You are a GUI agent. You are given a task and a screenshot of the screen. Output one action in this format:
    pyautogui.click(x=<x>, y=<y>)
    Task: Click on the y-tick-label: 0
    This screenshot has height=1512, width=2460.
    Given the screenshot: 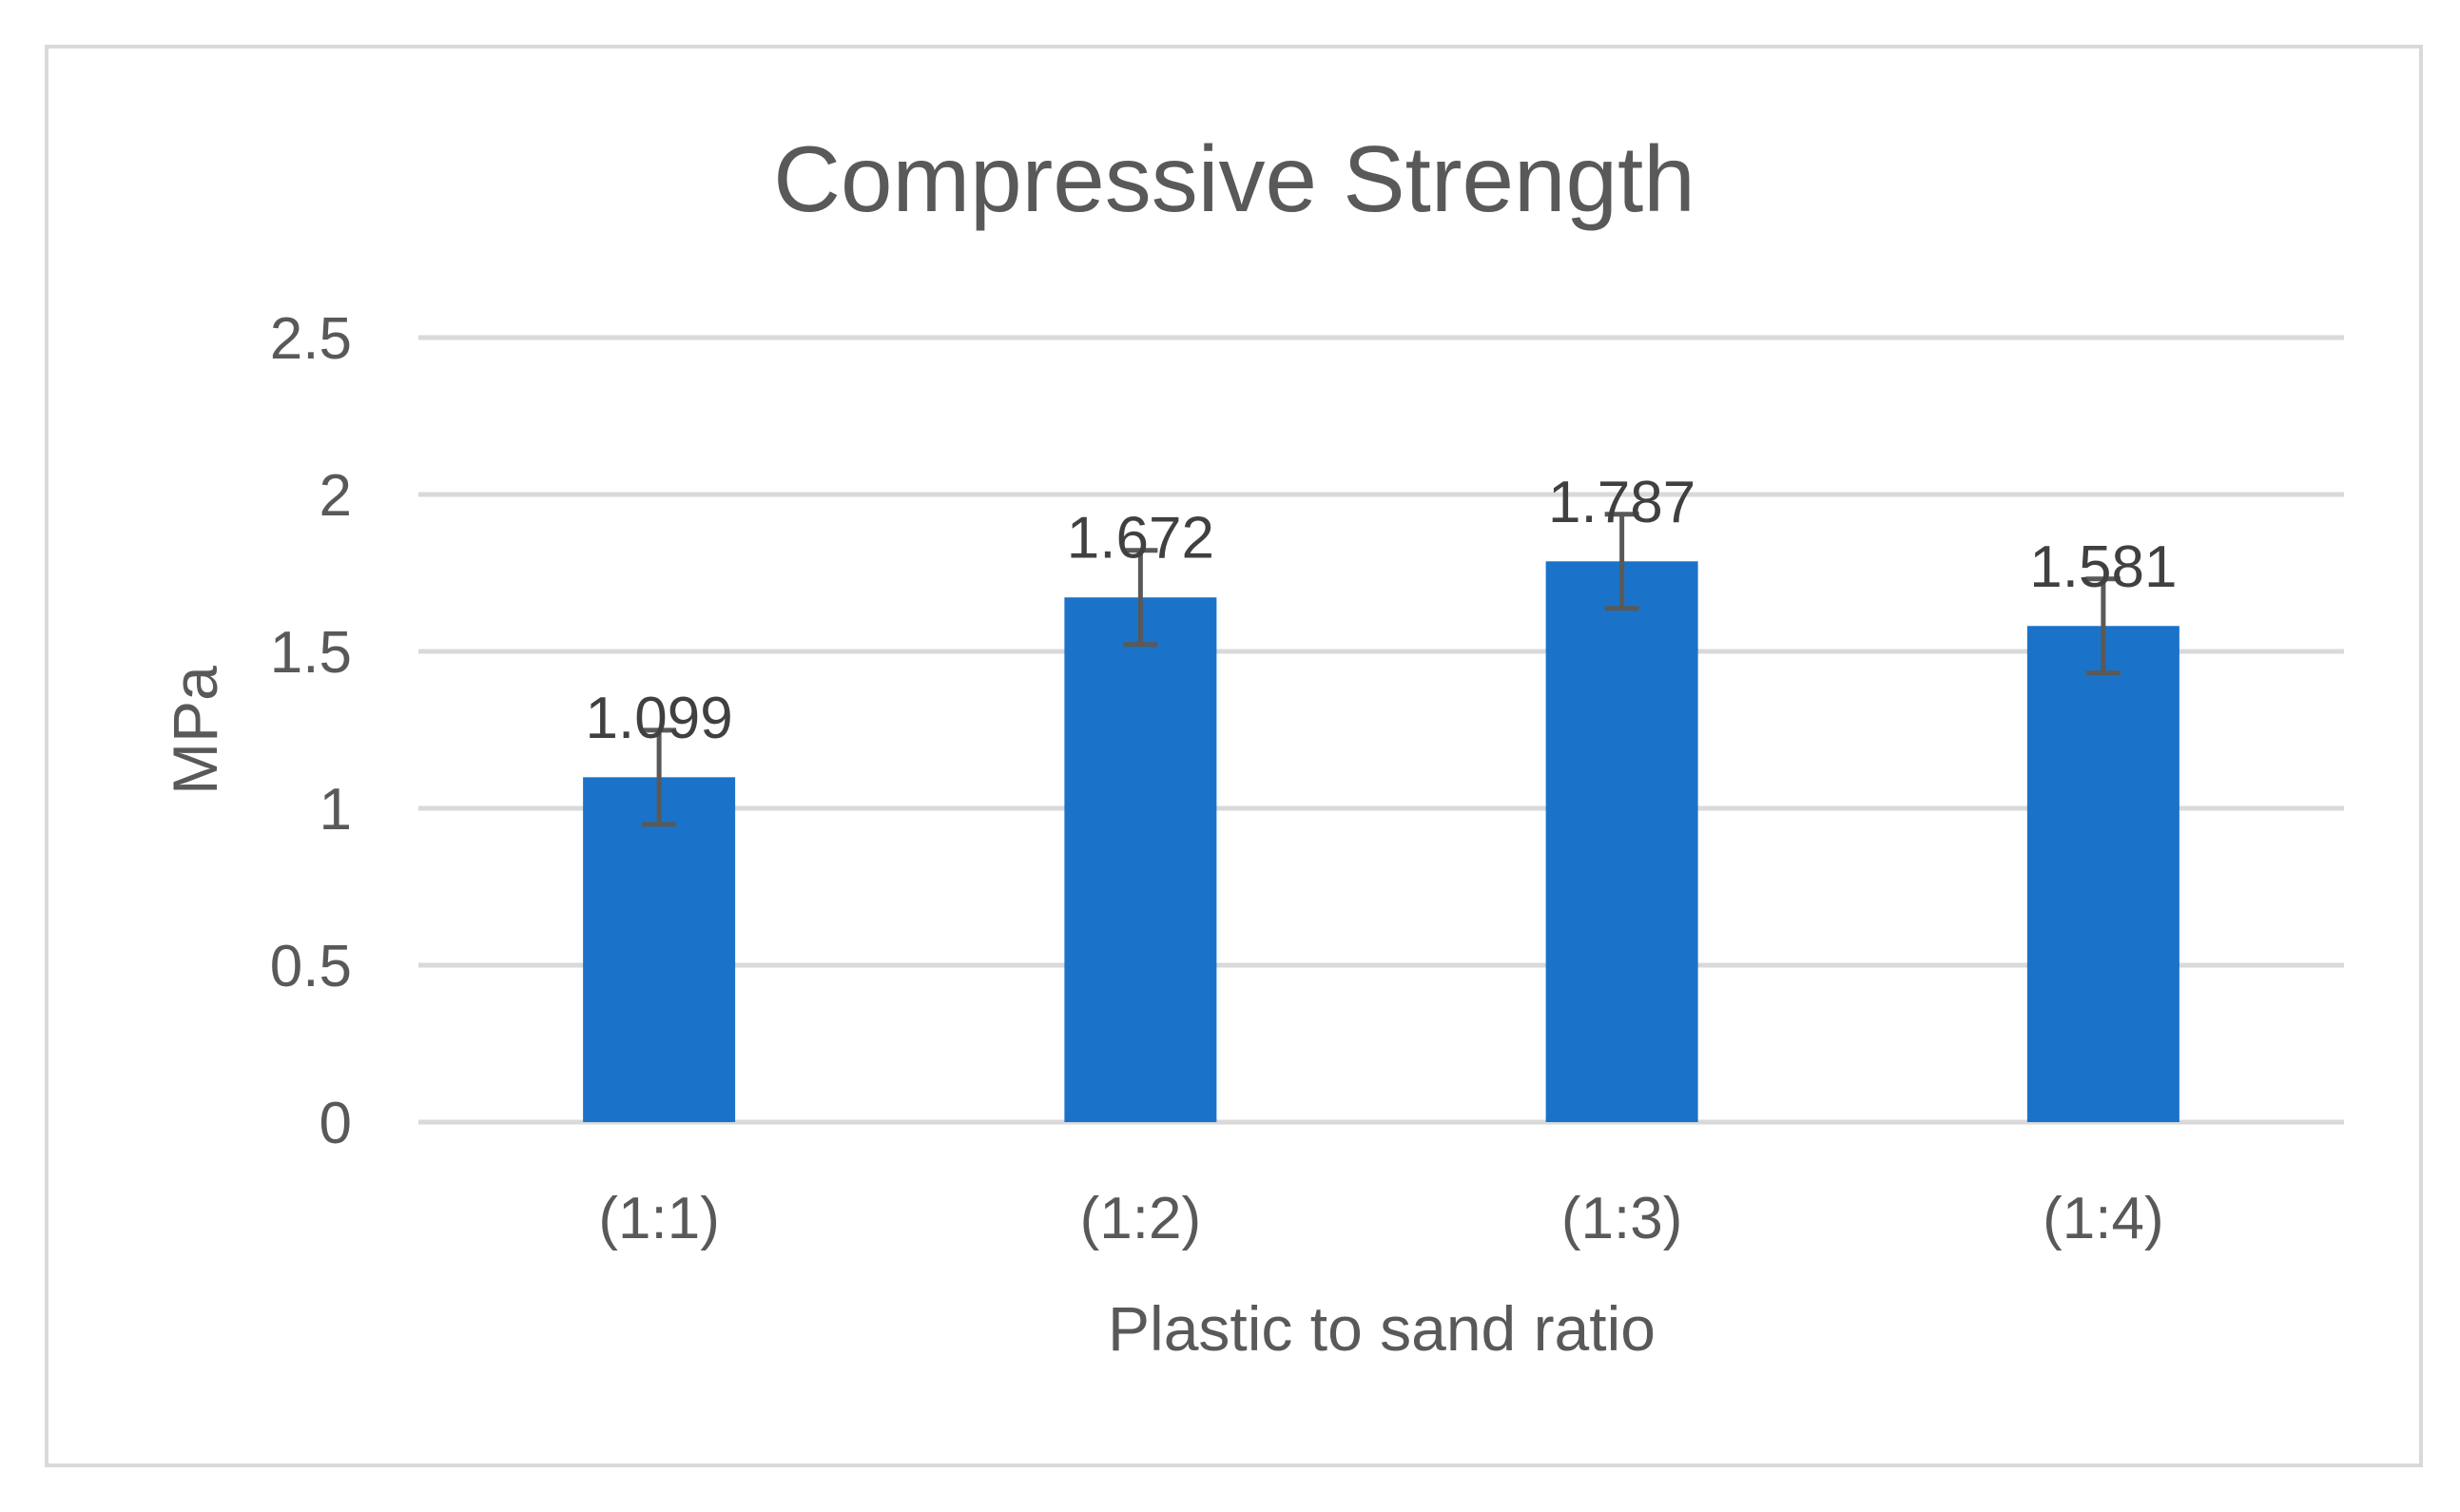 What is the action you would take?
    pyautogui.click(x=336, y=1124)
    